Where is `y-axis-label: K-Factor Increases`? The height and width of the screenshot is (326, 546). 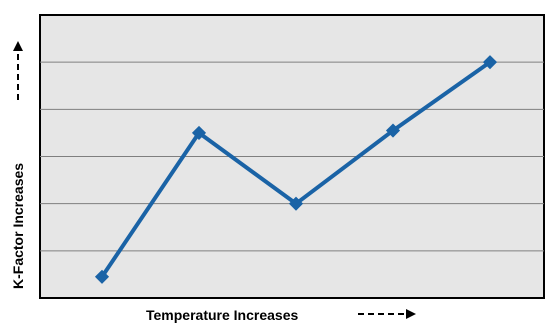 y-axis-label: K-Factor Increases is located at coordinates (18, 226).